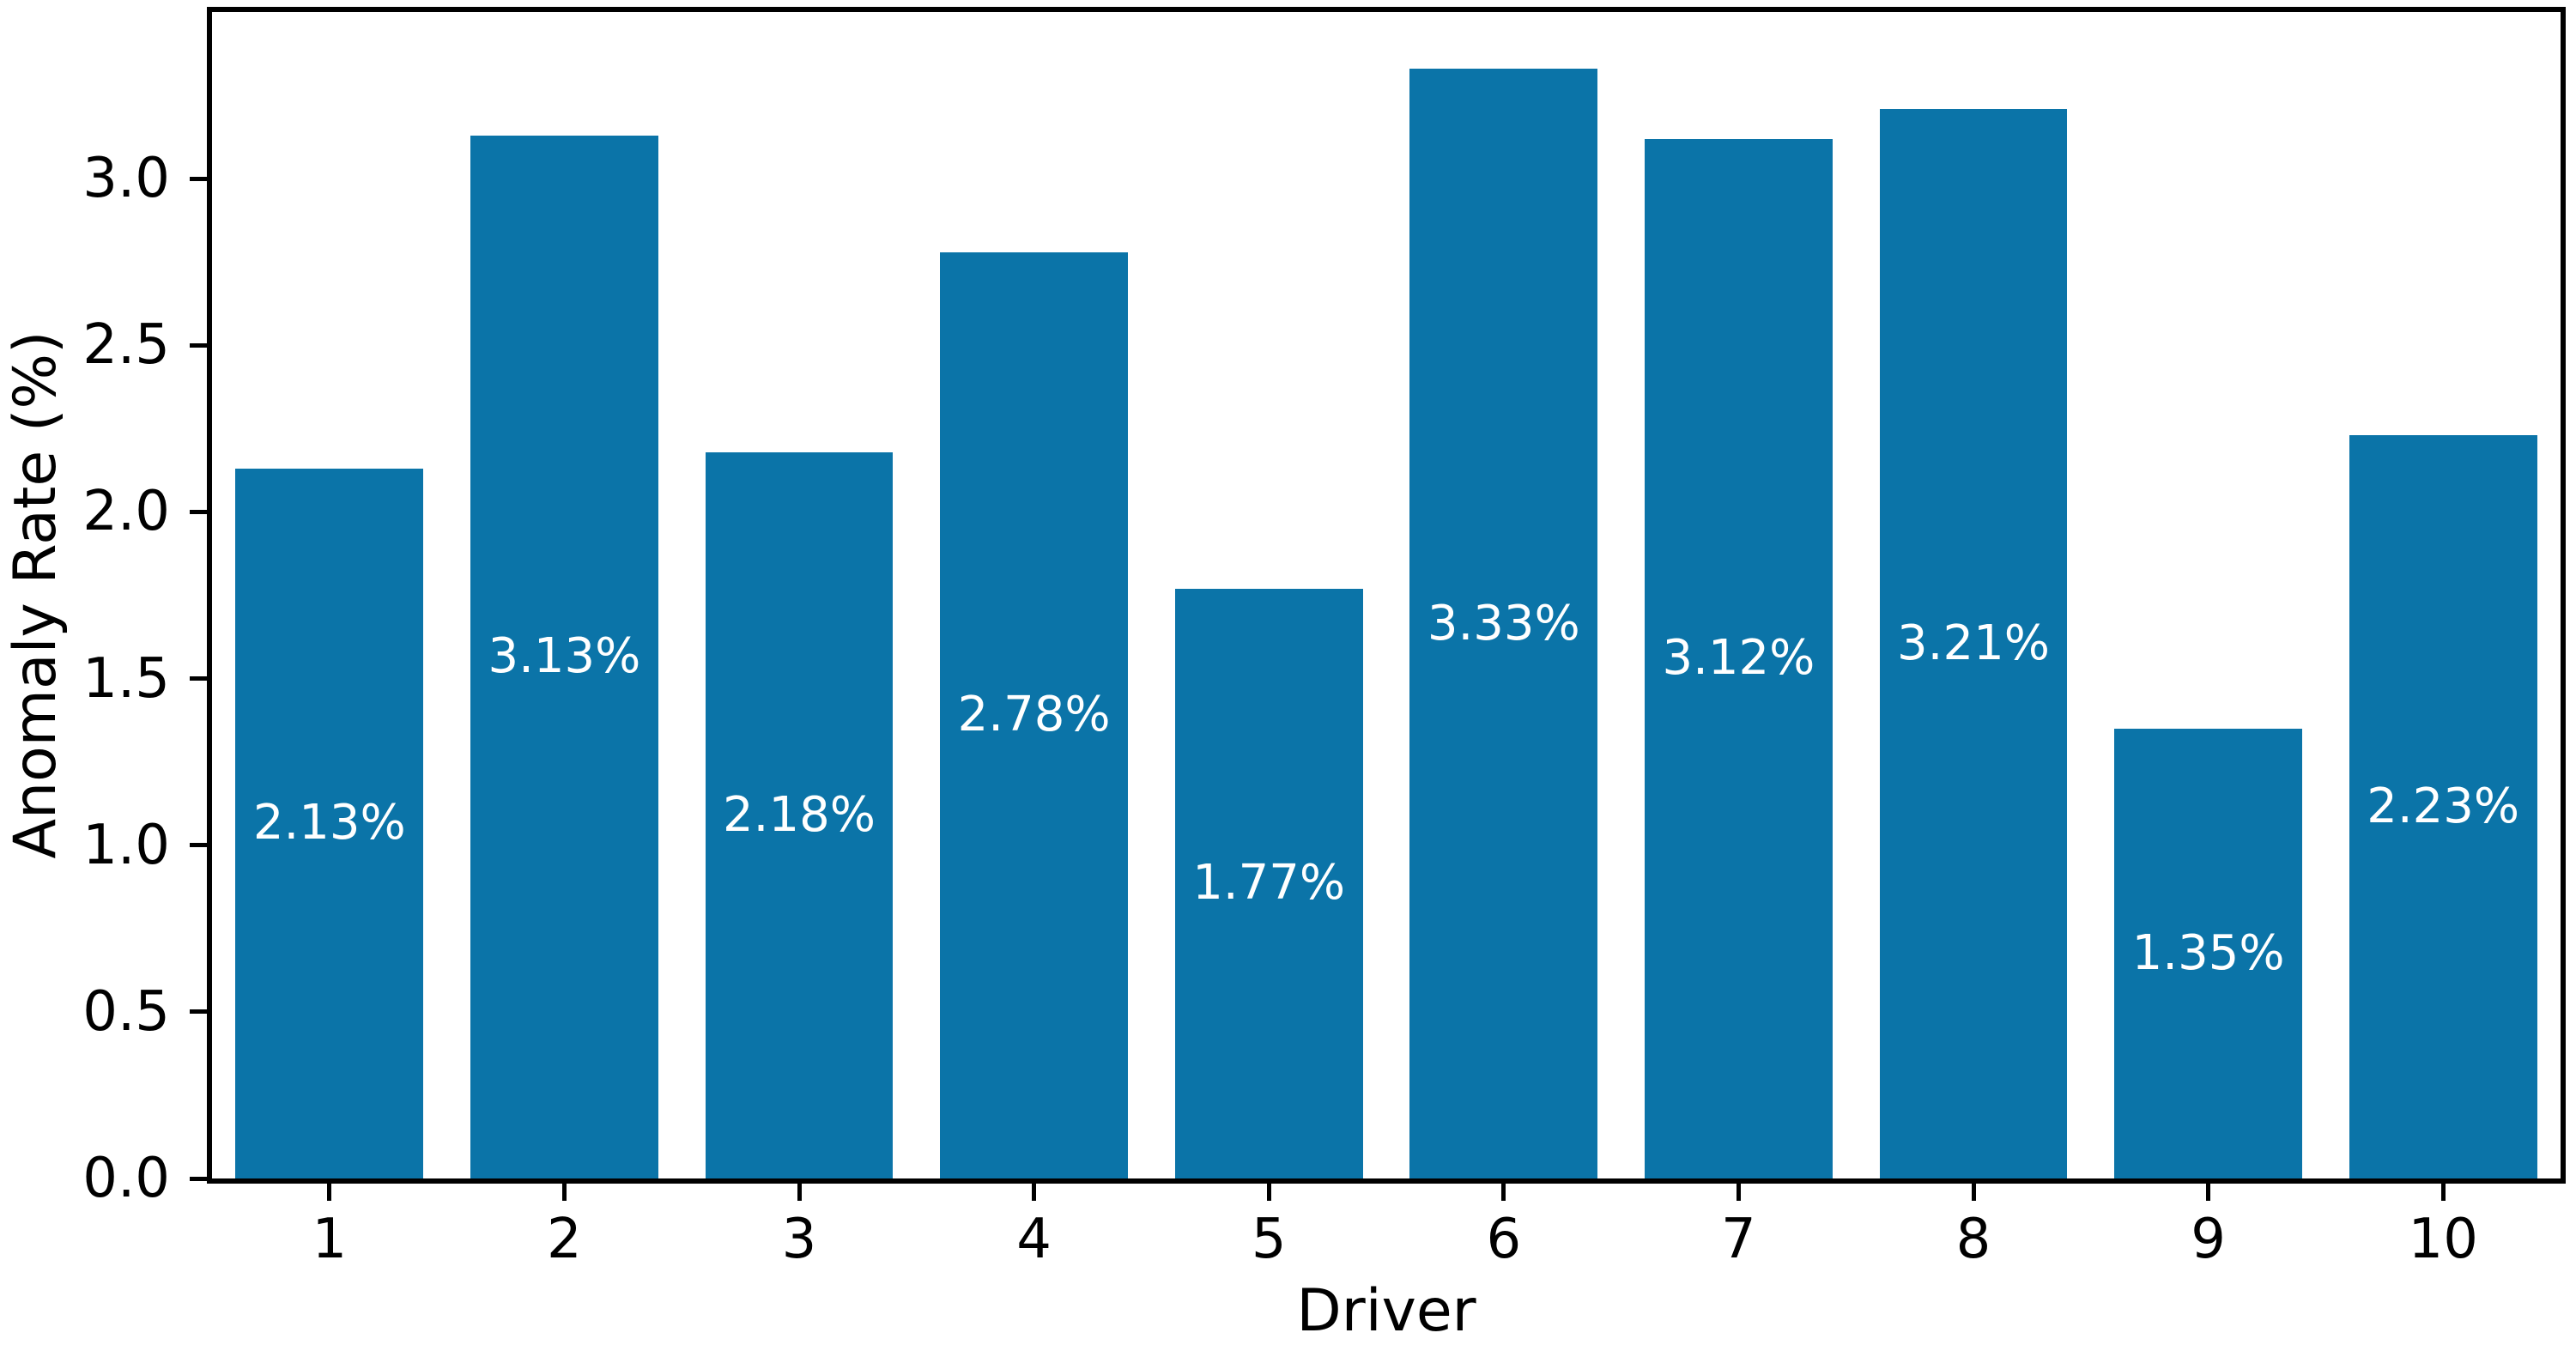  What do you see at coordinates (126, 678) in the screenshot?
I see `y-tick-label: 1.5` at bounding box center [126, 678].